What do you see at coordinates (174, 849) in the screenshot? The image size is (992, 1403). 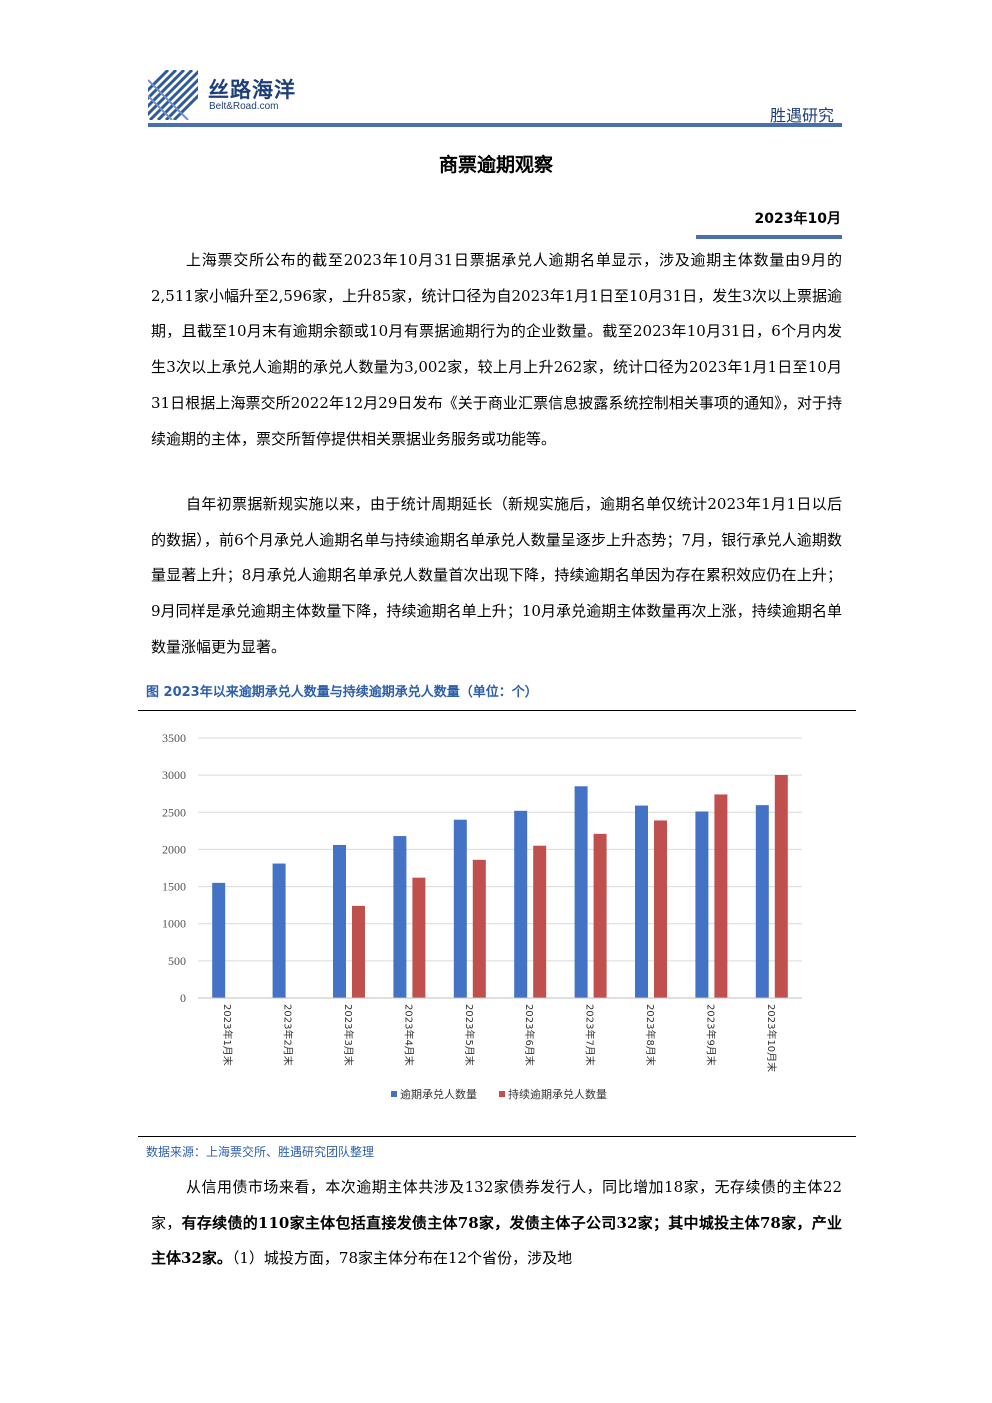 I see `y-tick-label: 2000` at bounding box center [174, 849].